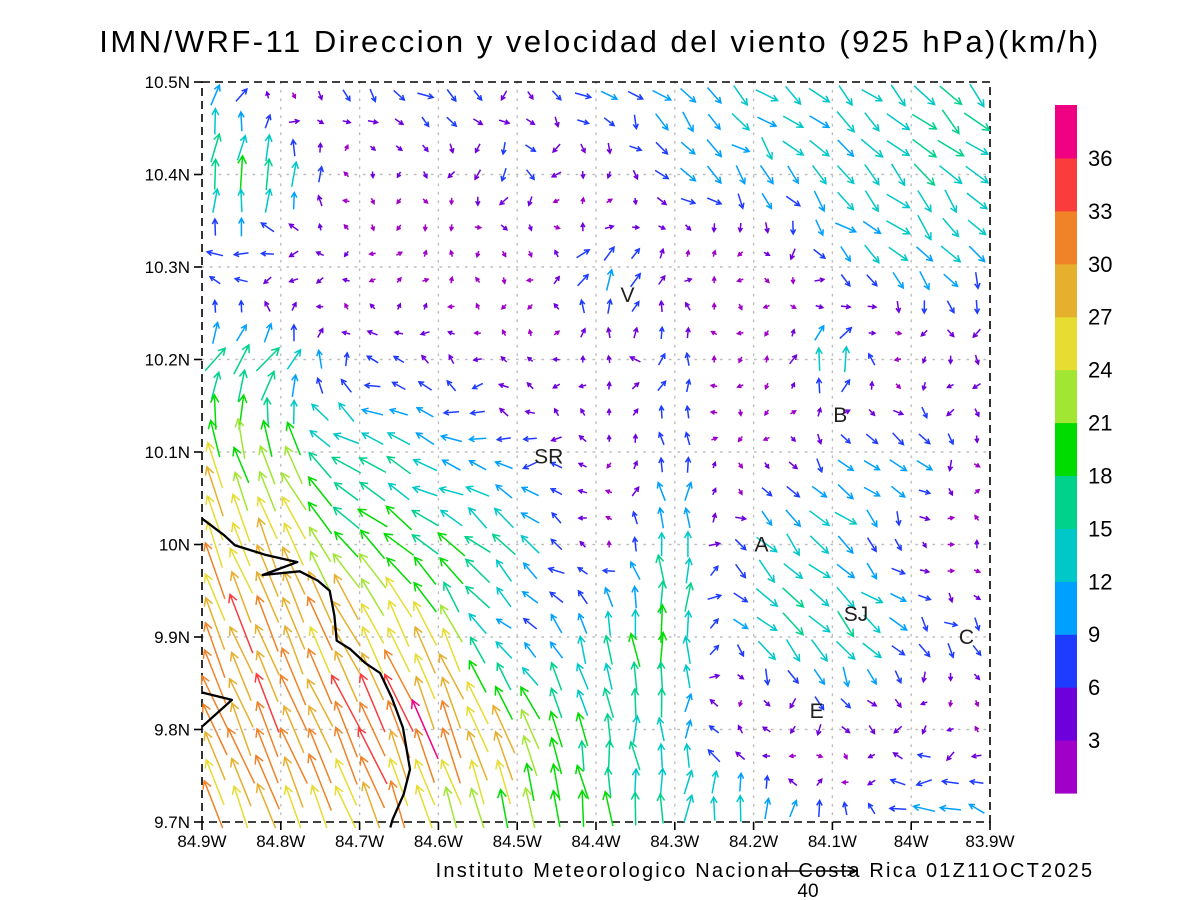 The width and height of the screenshot is (1200, 900). I want to click on colorbar-label: 27, so click(1100, 317).